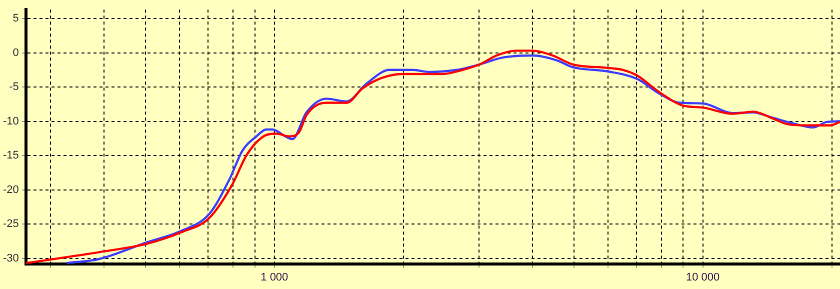  Describe the element at coordinates (10, 190) in the screenshot. I see `y-tick-label: -20` at that location.